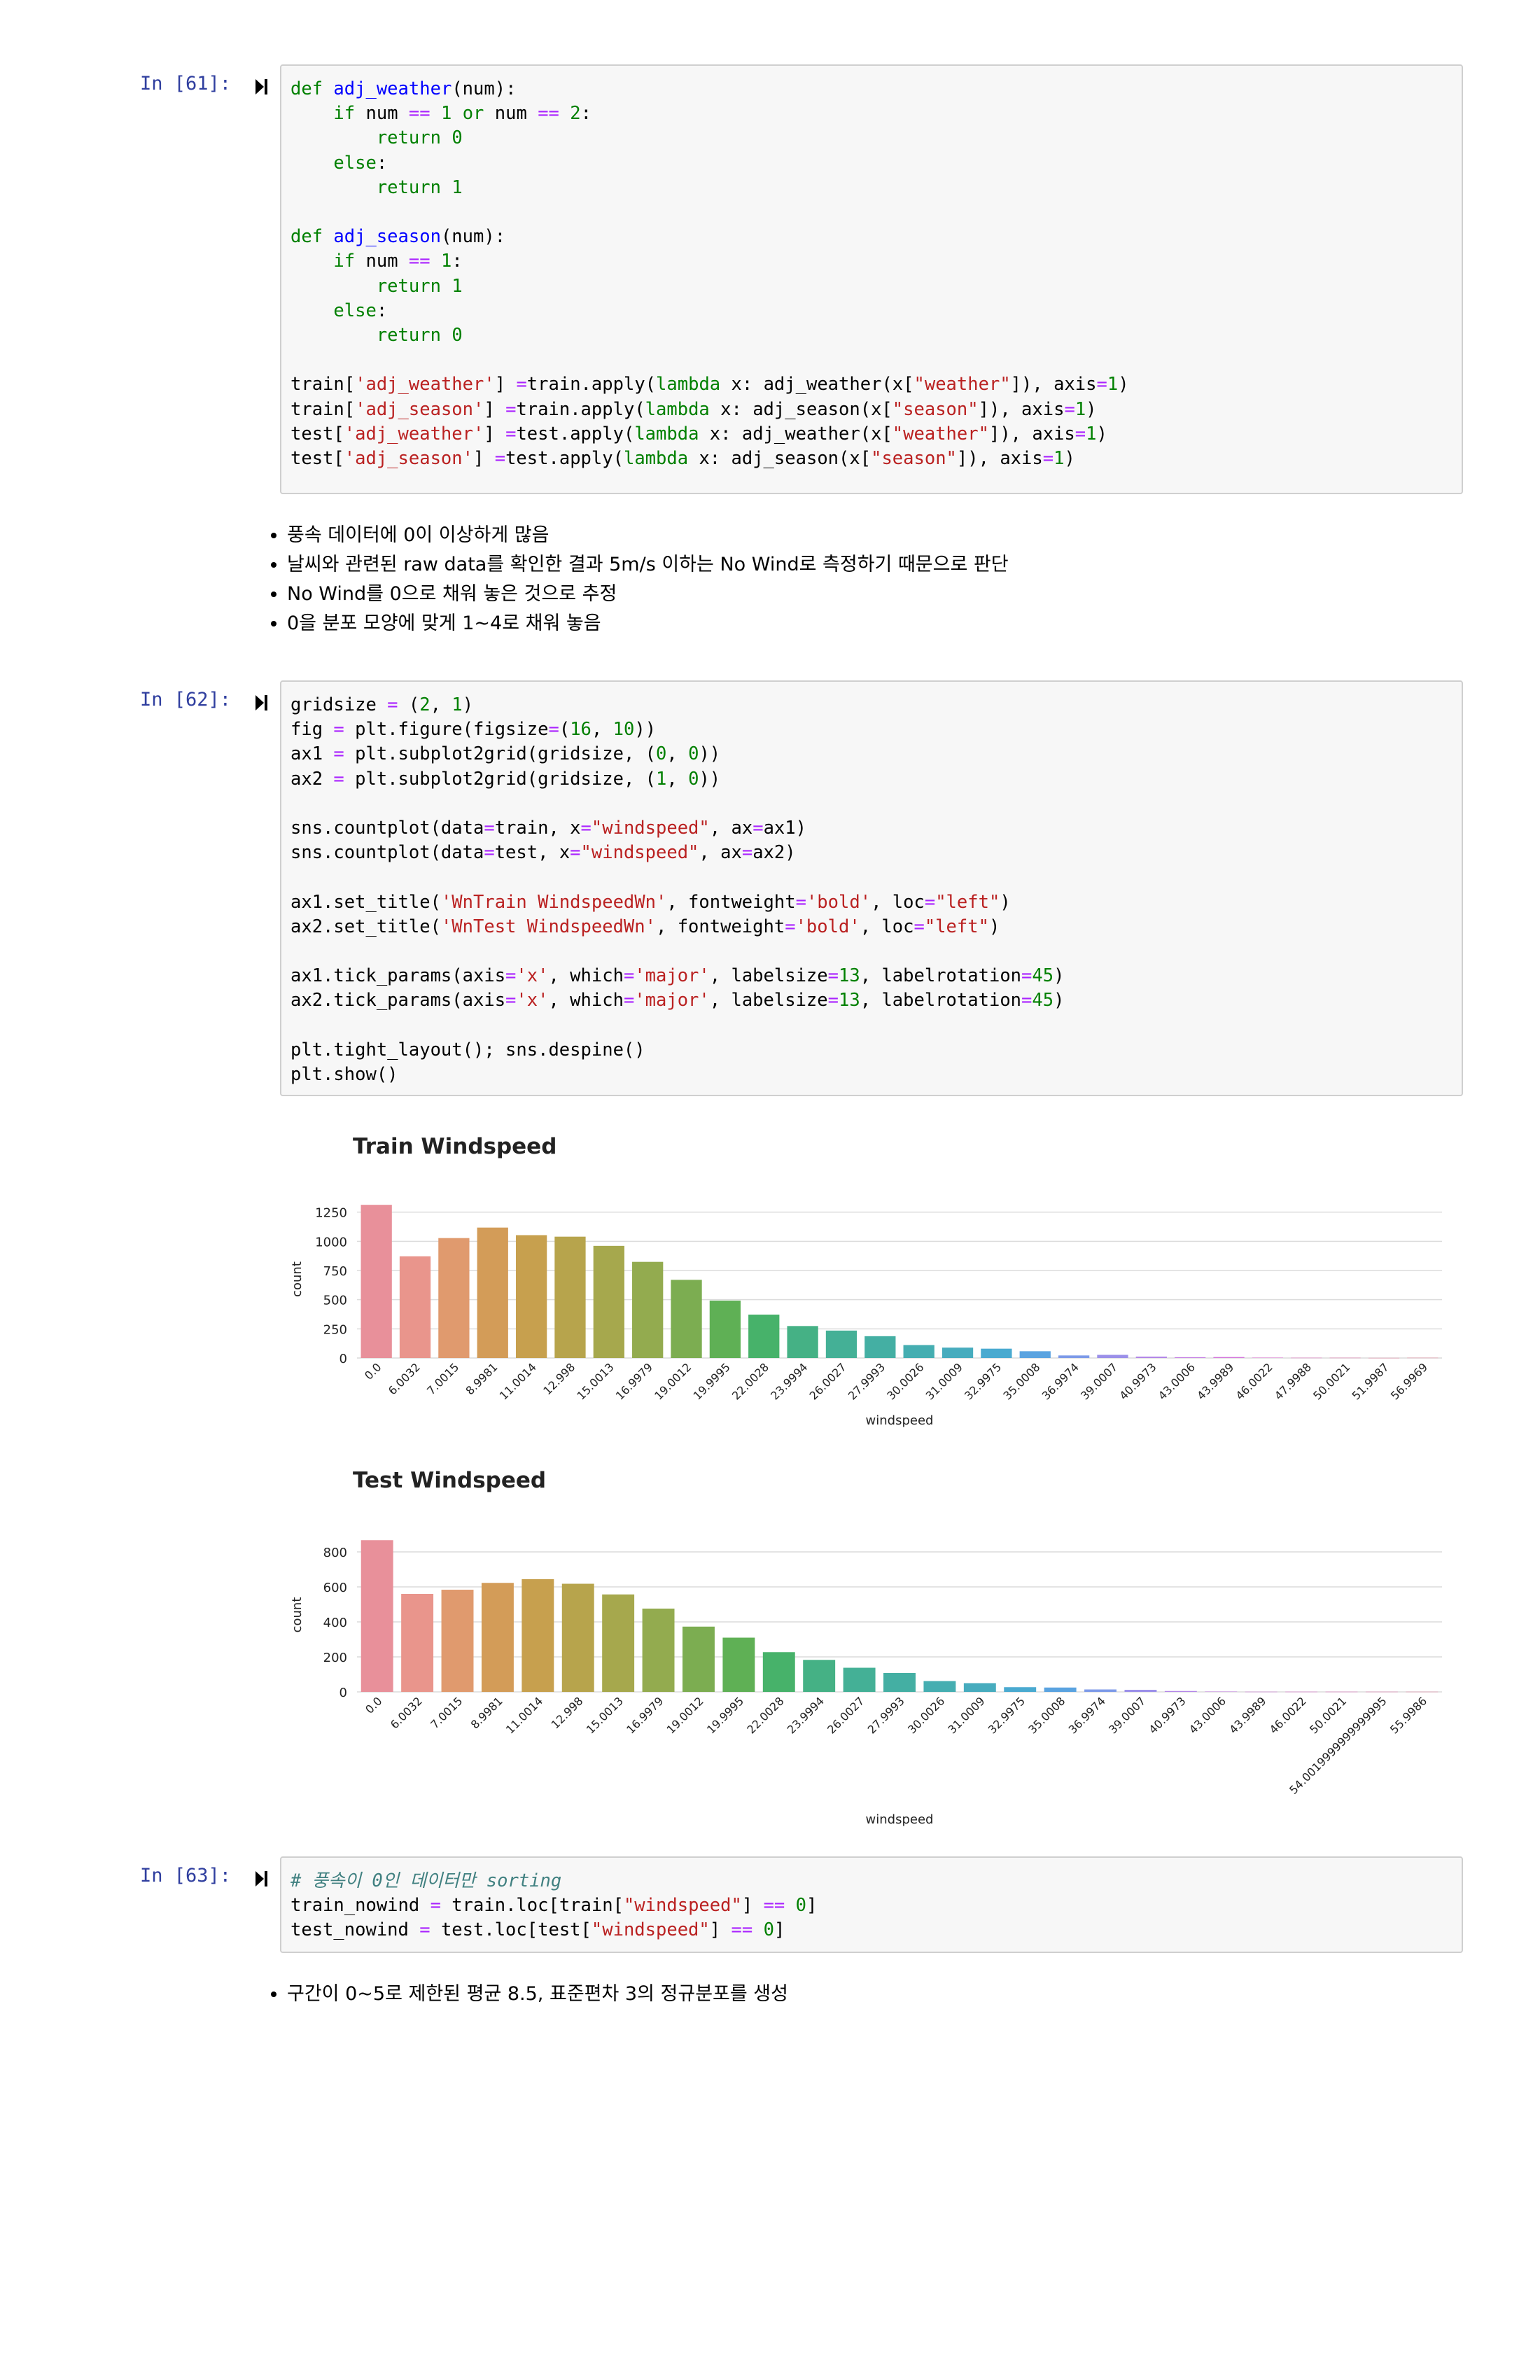 Image resolution: width=1540 pixels, height=2380 pixels. I want to click on x-tick-label: 46.0022, so click(1254, 1381).